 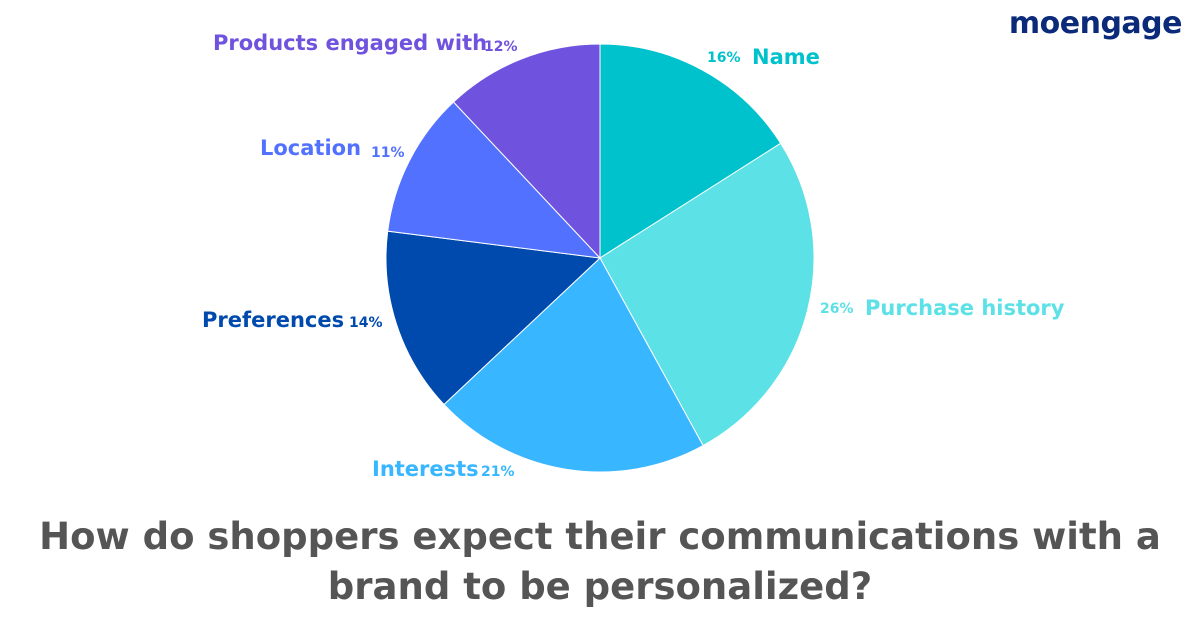 What do you see at coordinates (707, 294) in the screenshot?
I see `pie-slice-purchase-history` at bounding box center [707, 294].